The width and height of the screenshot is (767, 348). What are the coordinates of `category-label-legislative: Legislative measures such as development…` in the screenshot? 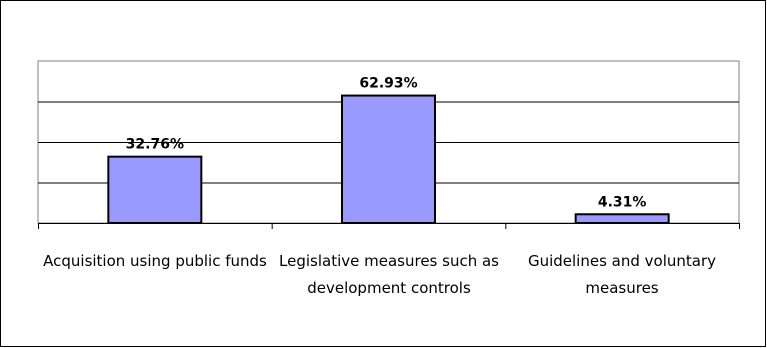 It's located at (389, 274).